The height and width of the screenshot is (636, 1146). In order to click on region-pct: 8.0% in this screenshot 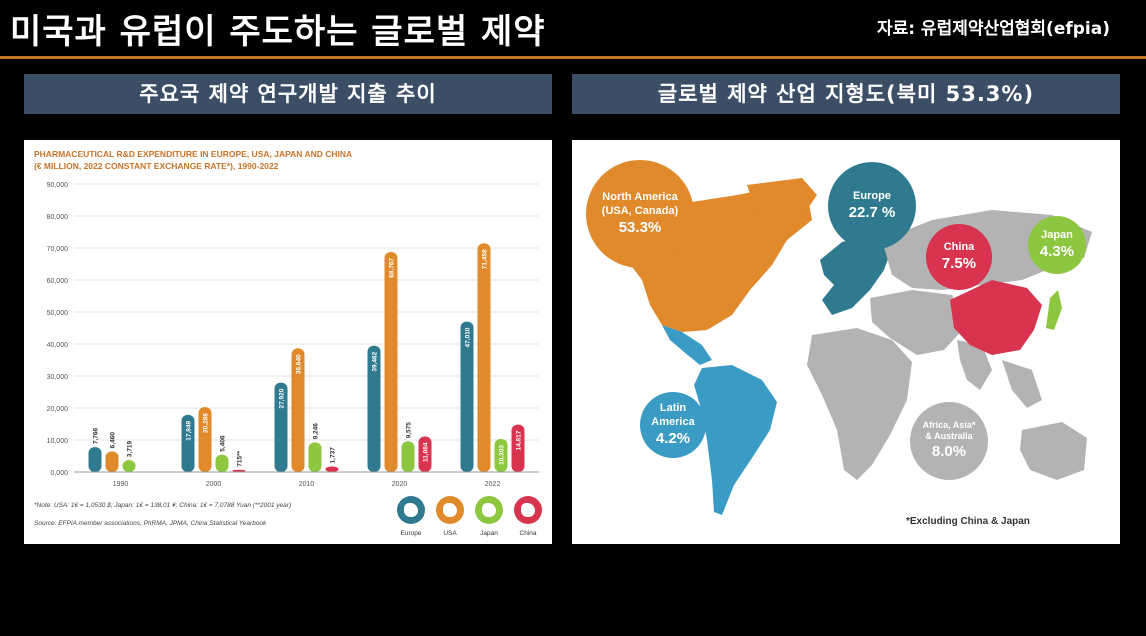, I will do `click(949, 451)`.